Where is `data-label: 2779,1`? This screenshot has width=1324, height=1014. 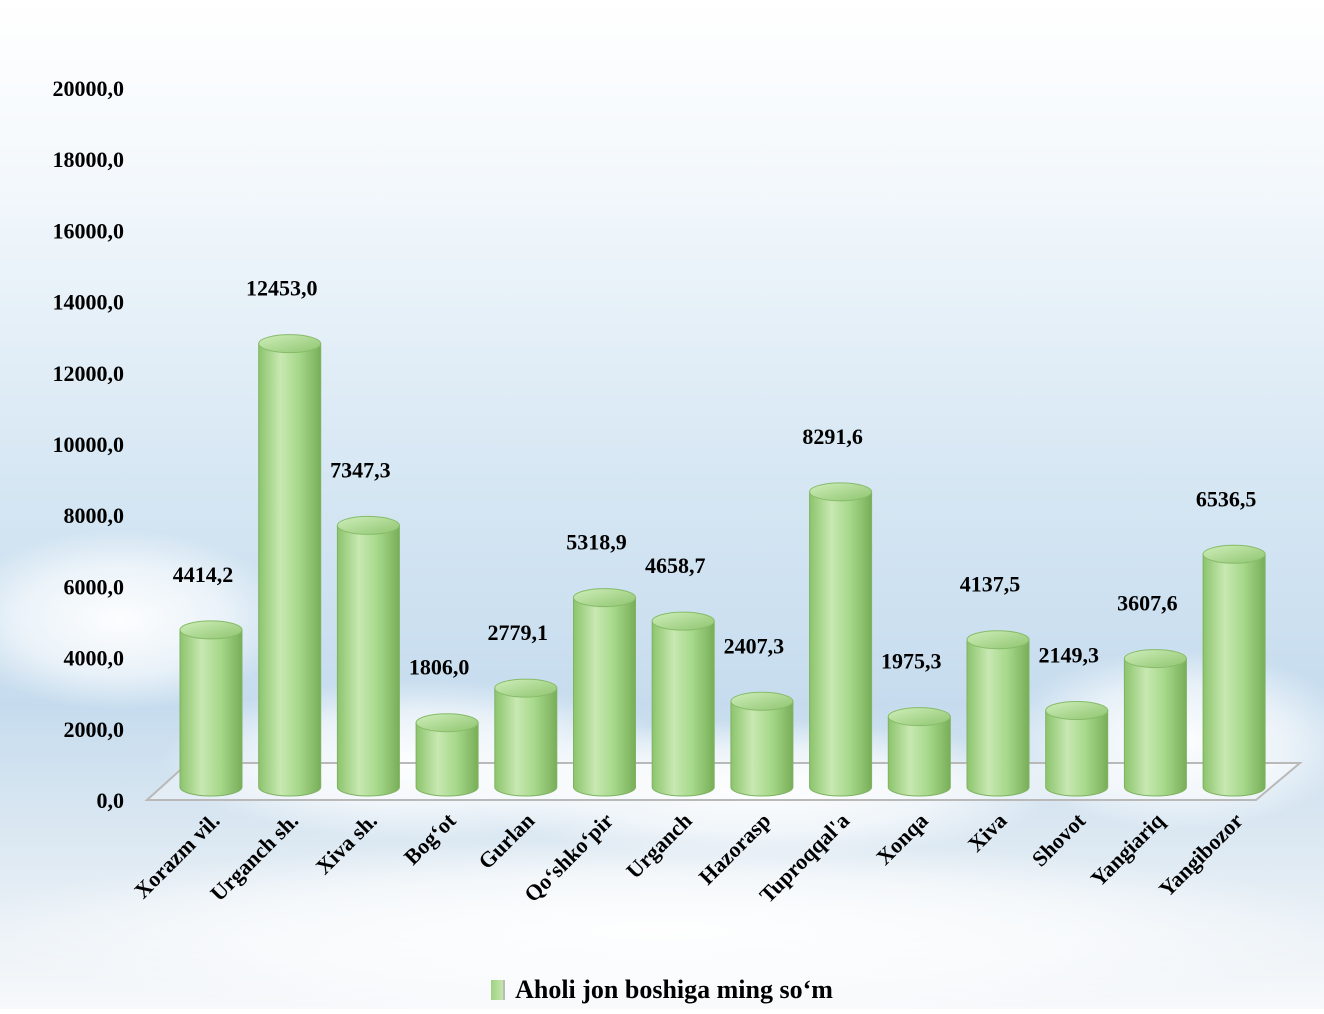 data-label: 2779,1 is located at coordinates (518, 632).